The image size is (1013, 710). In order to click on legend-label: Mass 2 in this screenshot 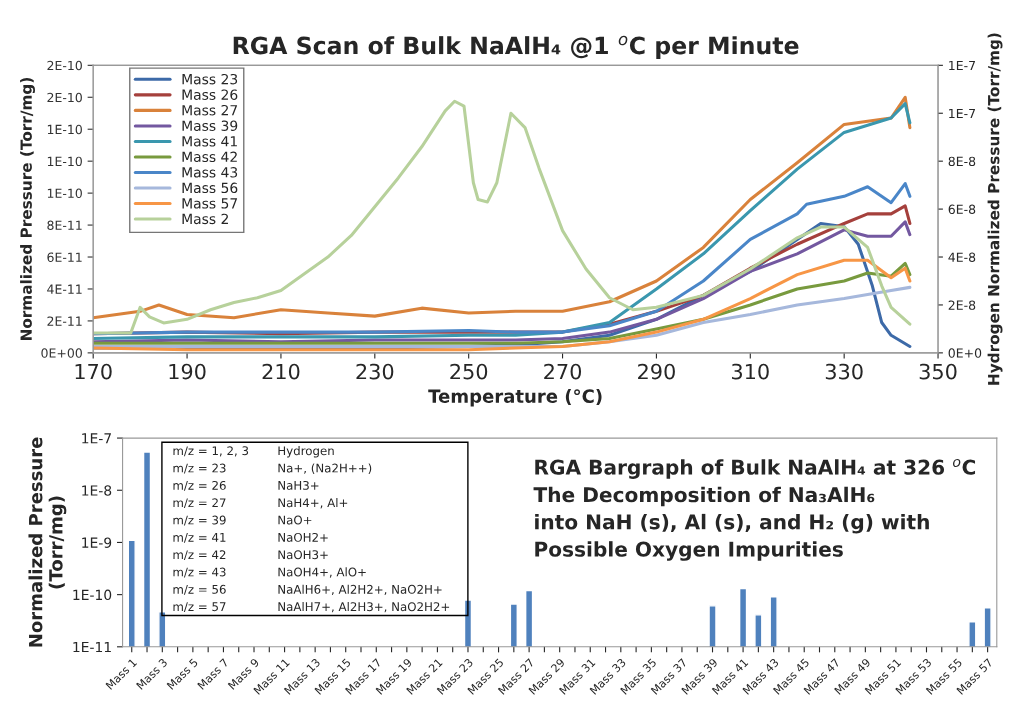, I will do `click(205, 219)`.